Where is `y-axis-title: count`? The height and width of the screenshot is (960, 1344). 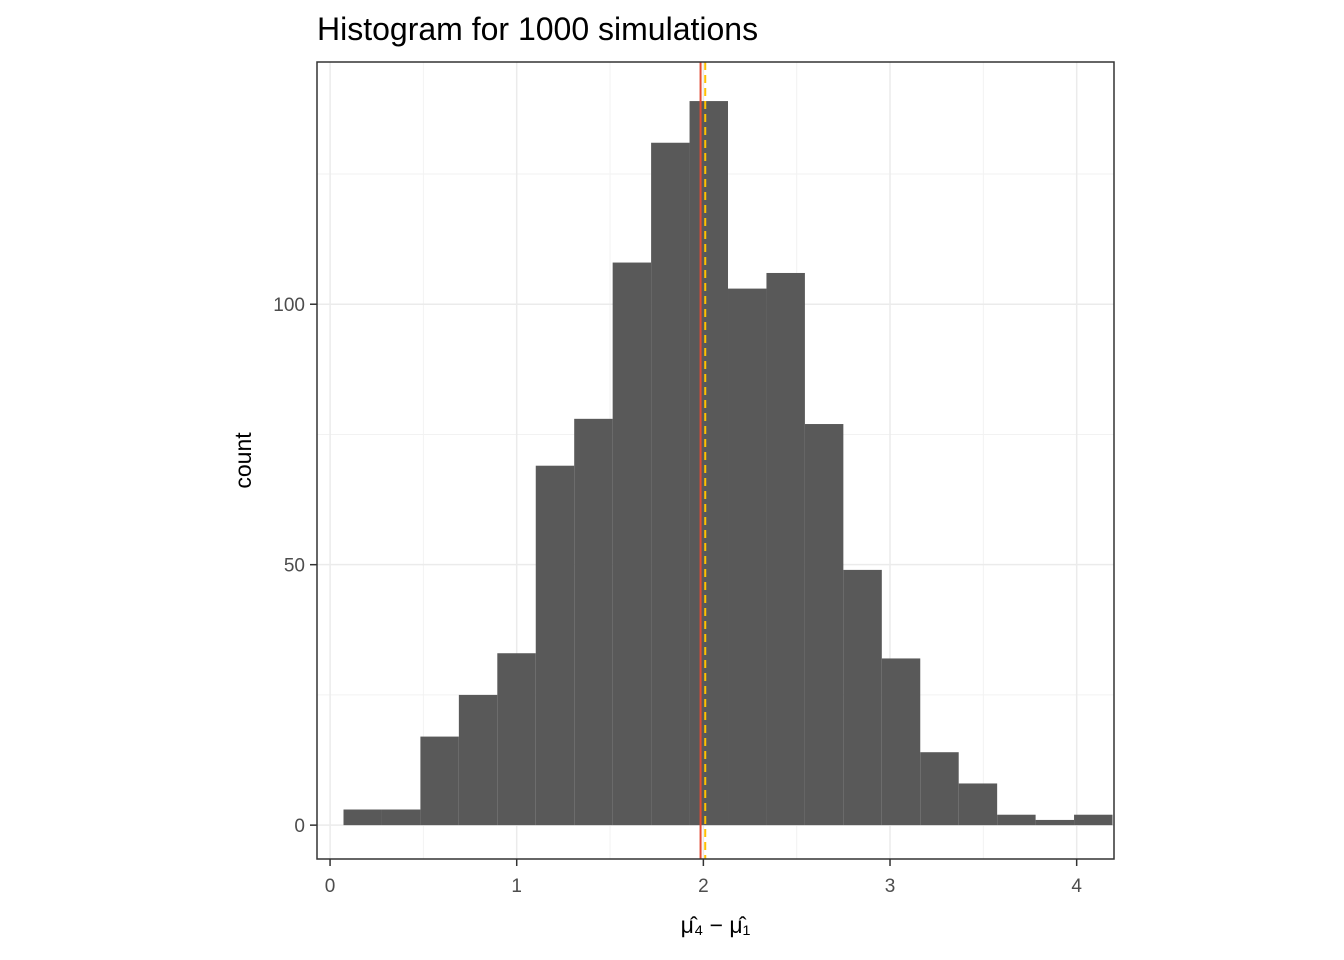 y-axis-title: count is located at coordinates (243, 460).